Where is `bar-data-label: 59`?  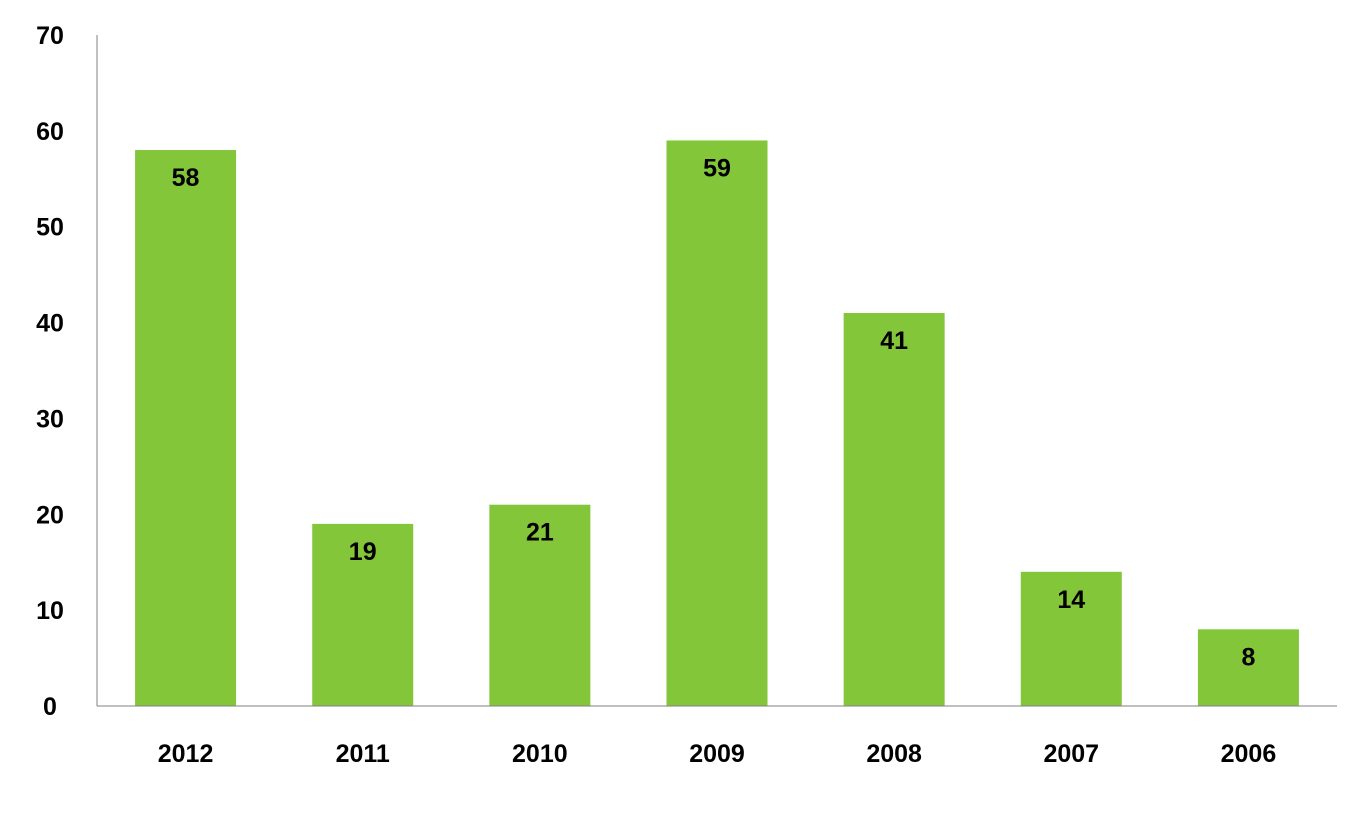 bar-data-label: 59 is located at coordinates (717, 168).